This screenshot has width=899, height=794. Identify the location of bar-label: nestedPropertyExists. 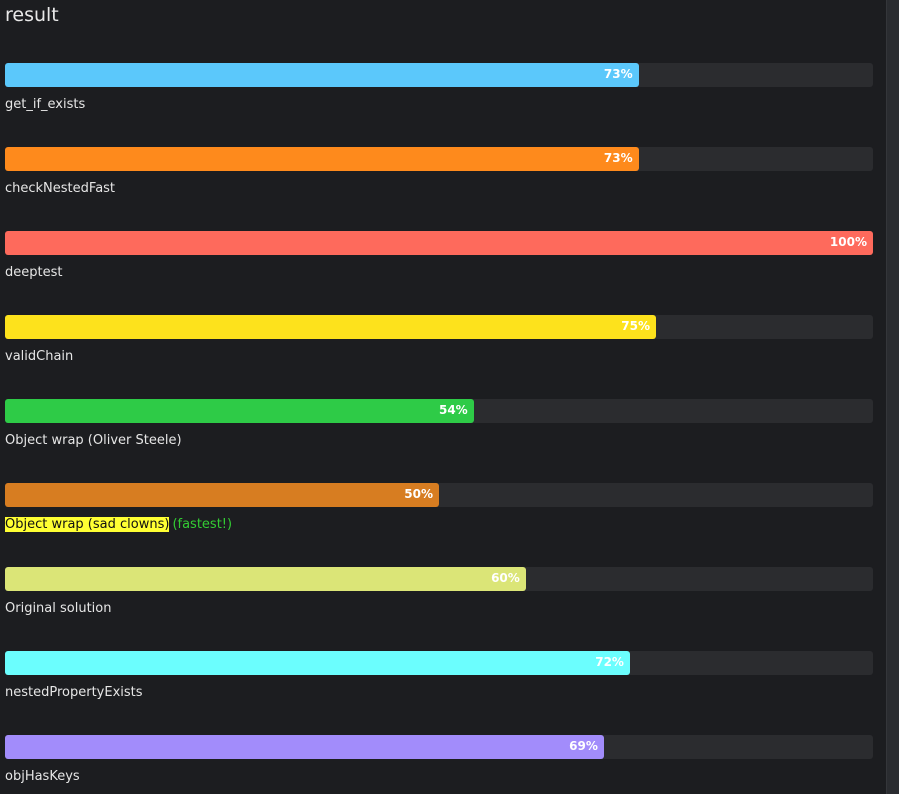
(74, 692).